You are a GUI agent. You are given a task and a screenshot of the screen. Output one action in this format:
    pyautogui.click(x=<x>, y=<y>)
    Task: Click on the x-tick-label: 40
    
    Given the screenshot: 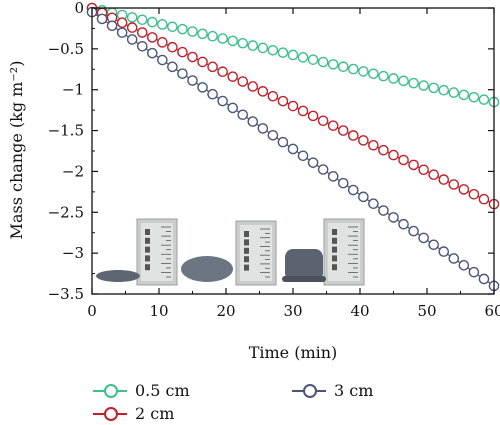 What is the action you would take?
    pyautogui.click(x=359, y=311)
    